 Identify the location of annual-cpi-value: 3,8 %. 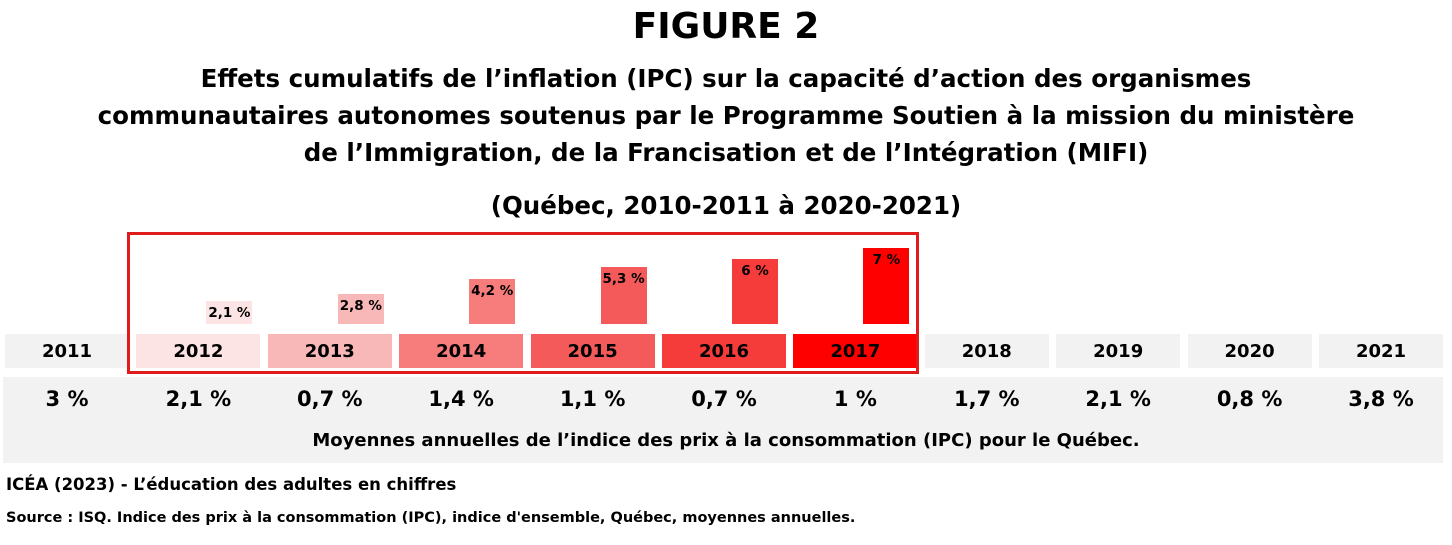
(1381, 399).